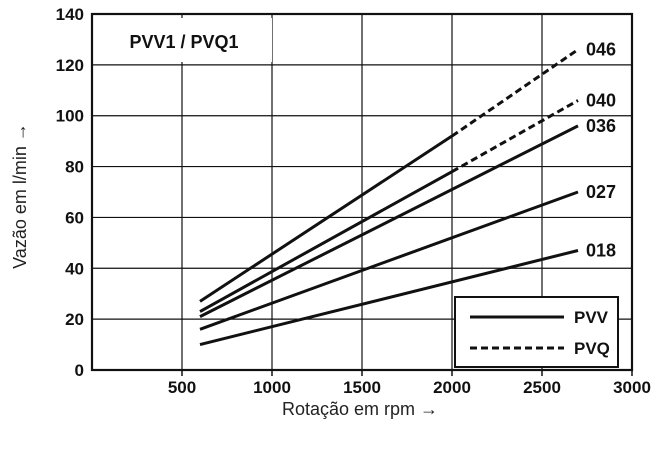 Image resolution: width=661 pixels, height=450 pixels. I want to click on y-tick-label: 100, so click(70, 116).